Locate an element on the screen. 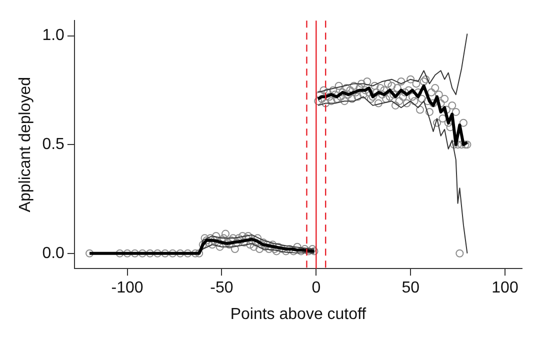  y-tick-label: 0.0 is located at coordinates (53, 253).